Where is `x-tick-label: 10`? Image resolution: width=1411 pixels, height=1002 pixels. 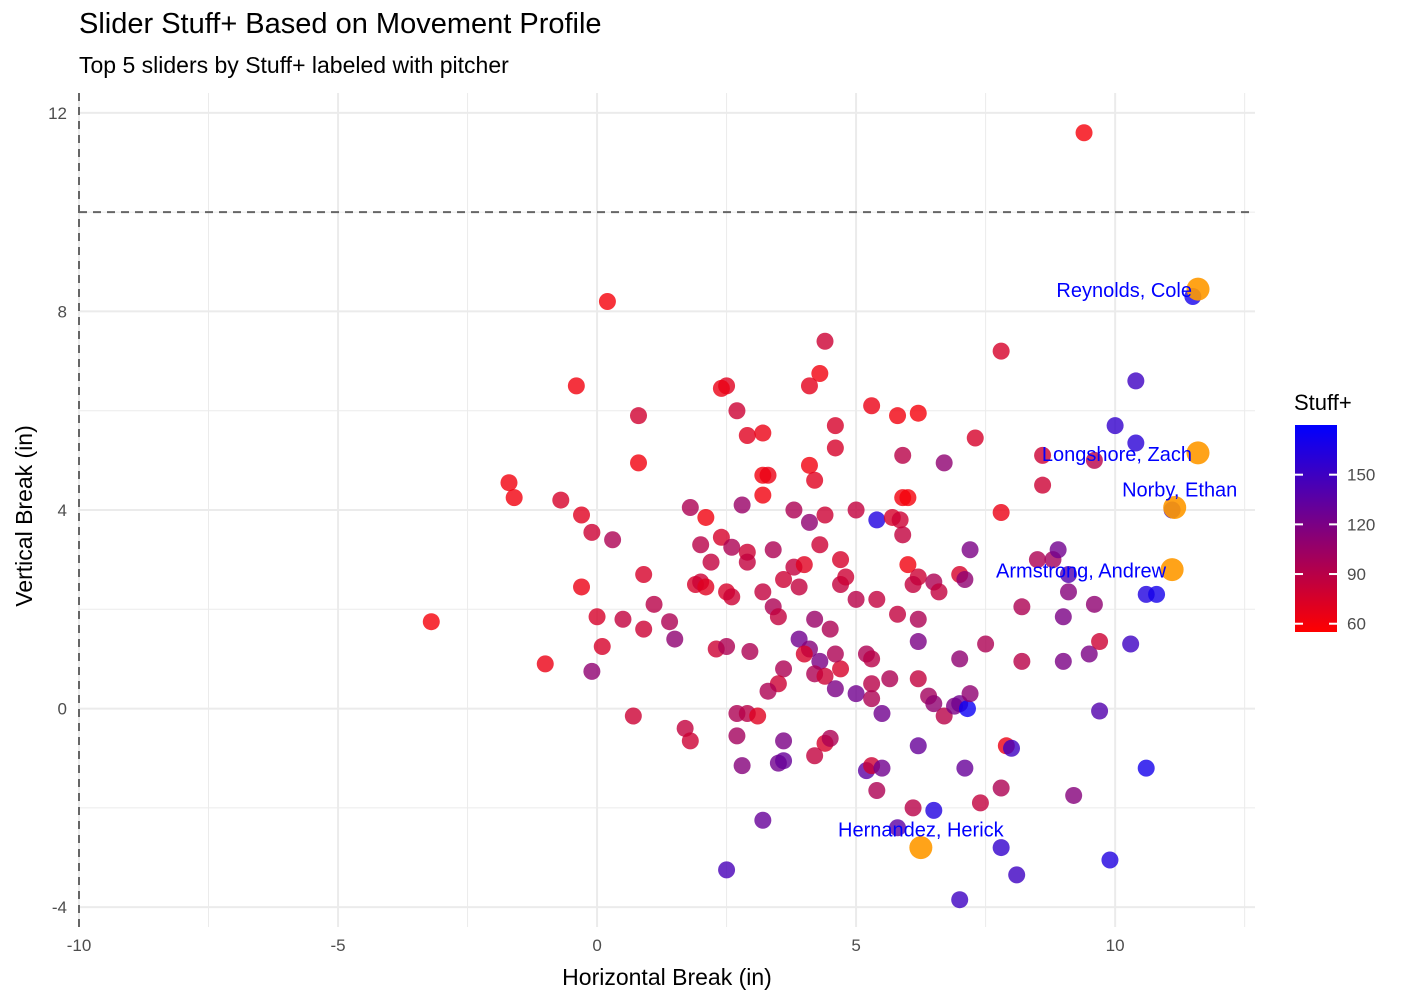 x-tick-label: 10 is located at coordinates (1115, 945).